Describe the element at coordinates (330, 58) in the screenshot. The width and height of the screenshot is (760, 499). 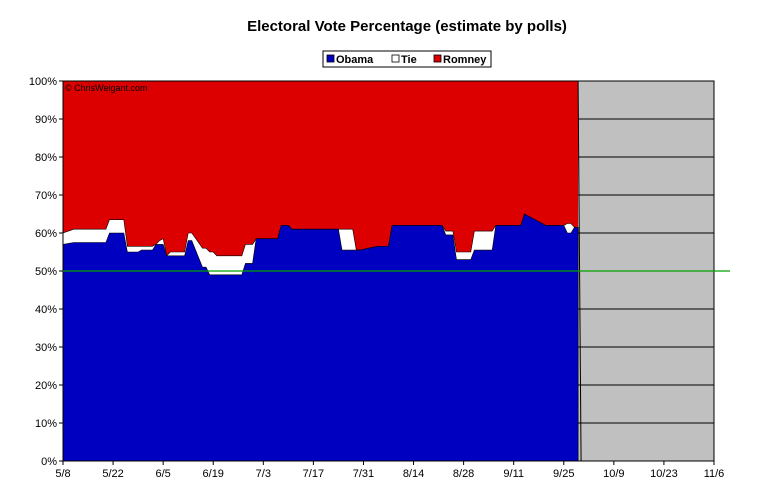
I see `legend-swatch-obama` at that location.